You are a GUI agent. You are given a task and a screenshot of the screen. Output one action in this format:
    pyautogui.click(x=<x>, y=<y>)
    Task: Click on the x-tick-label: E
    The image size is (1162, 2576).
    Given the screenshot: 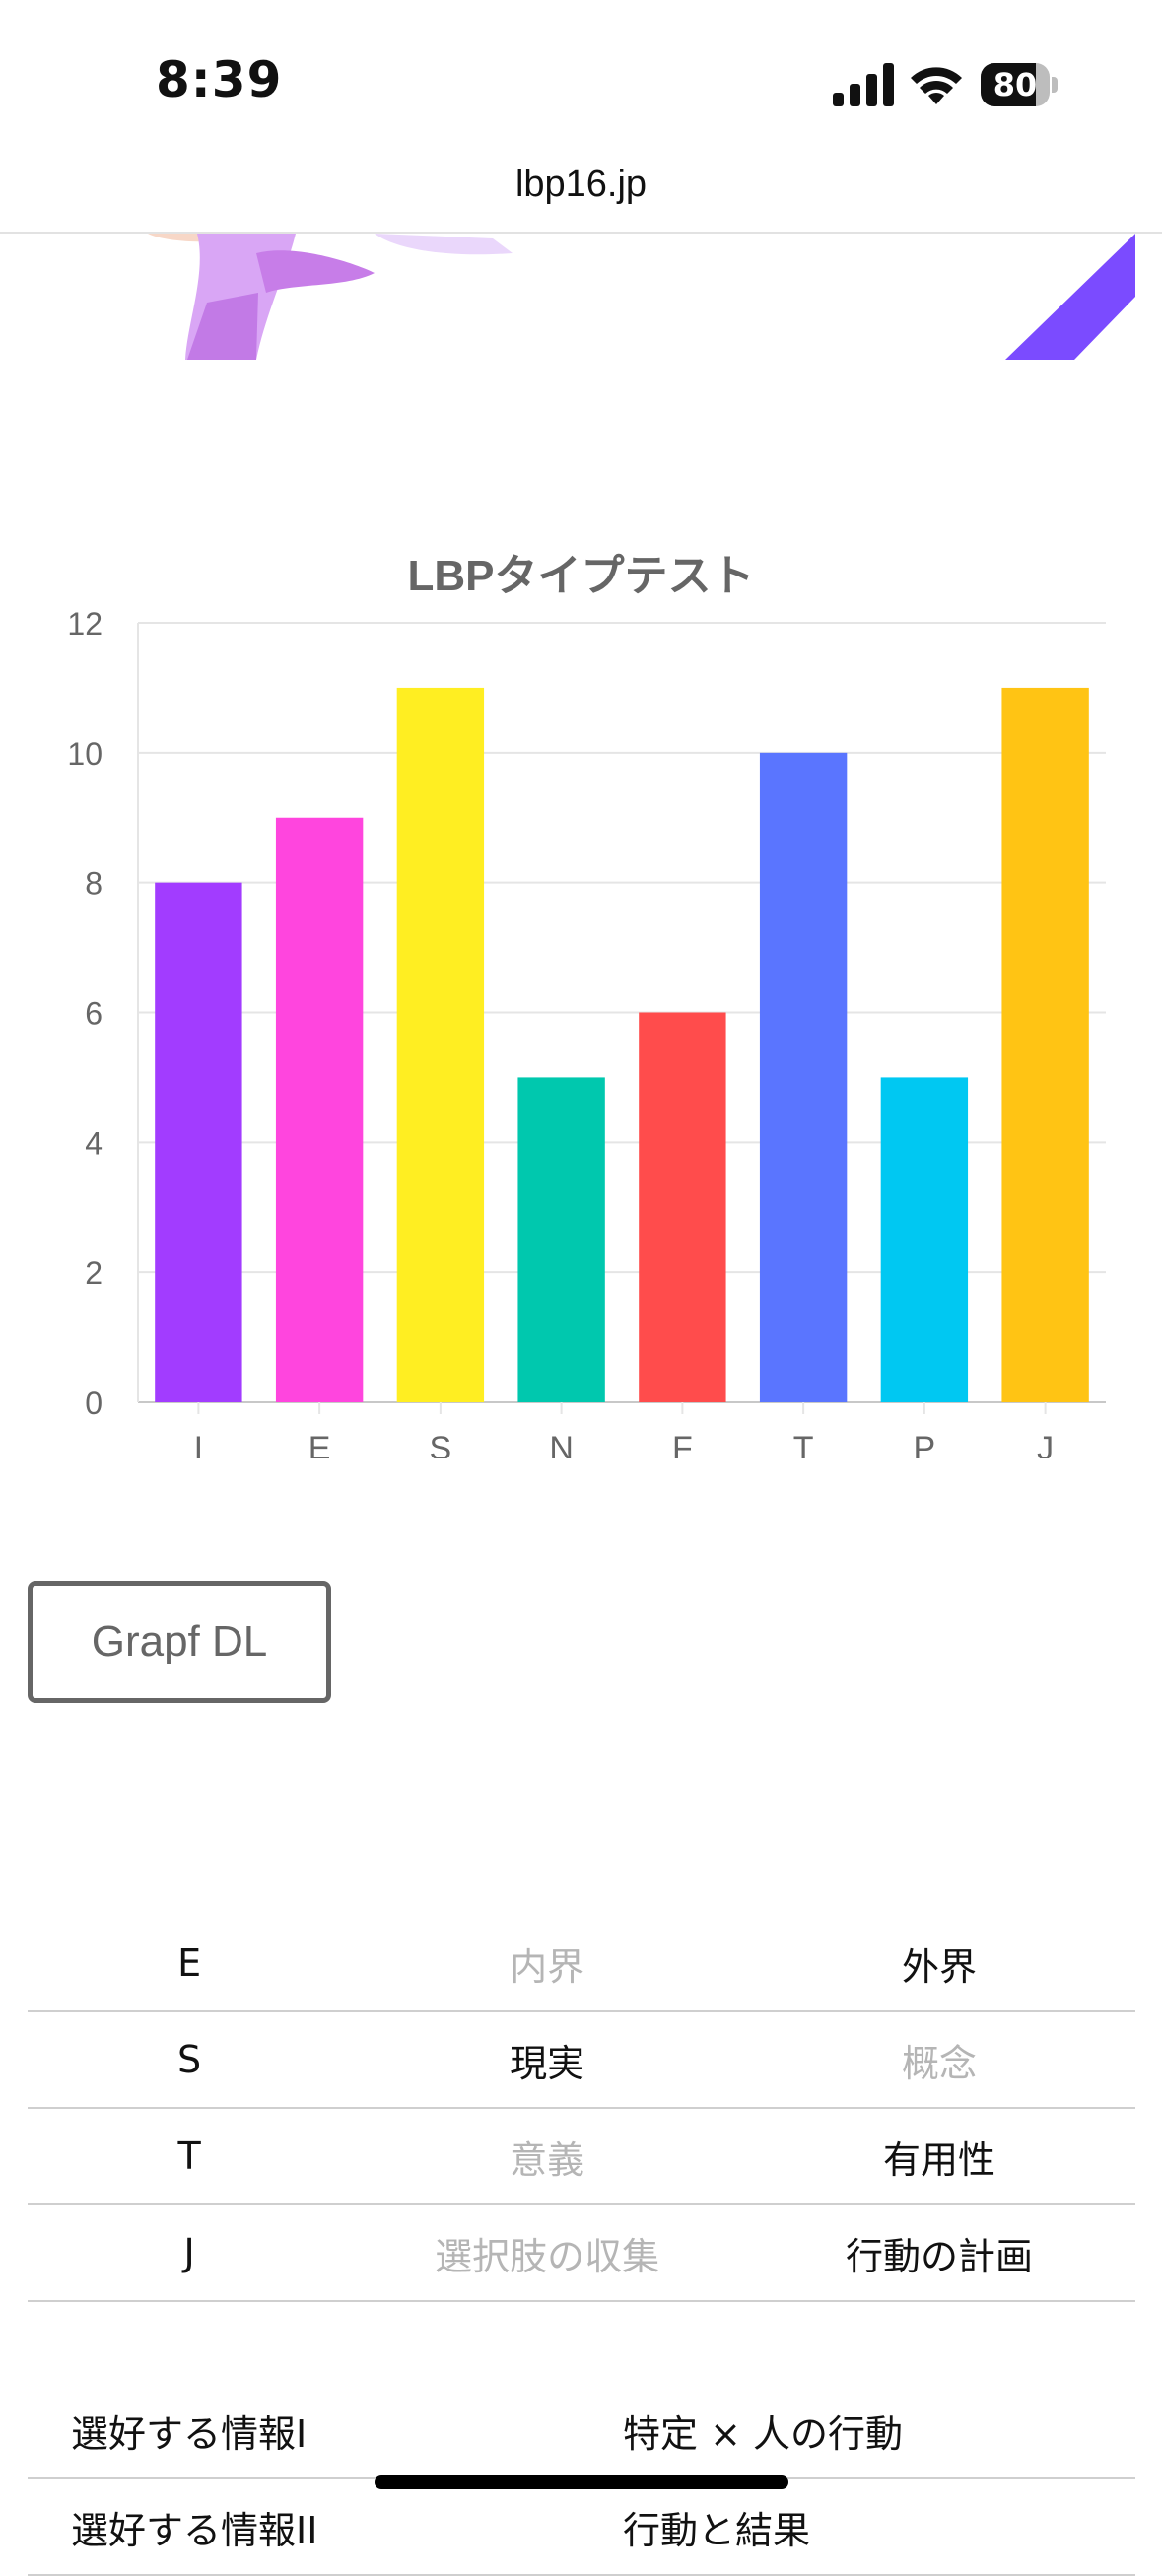 What is the action you would take?
    pyautogui.click(x=319, y=1444)
    